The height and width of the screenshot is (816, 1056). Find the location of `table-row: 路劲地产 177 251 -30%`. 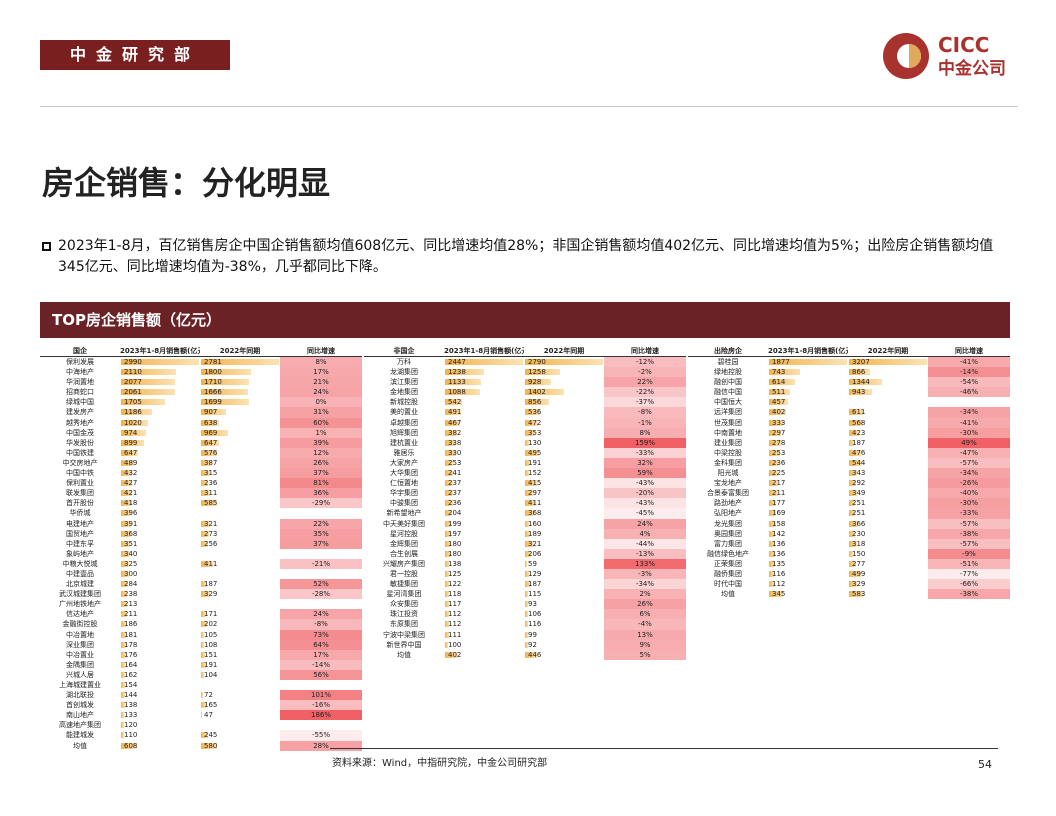

table-row: 路劲地产 177 251 -30% is located at coordinates (849, 503).